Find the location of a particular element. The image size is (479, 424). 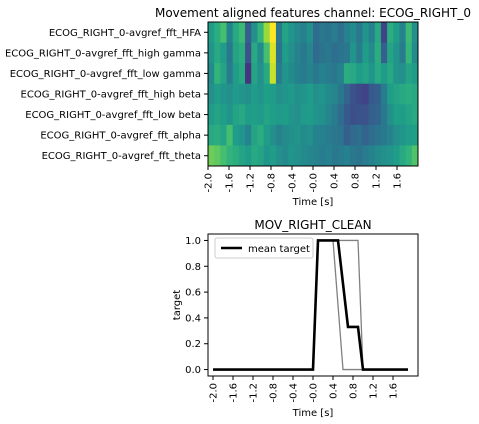

x-tick-label: 1.6 is located at coordinates (394, 391).